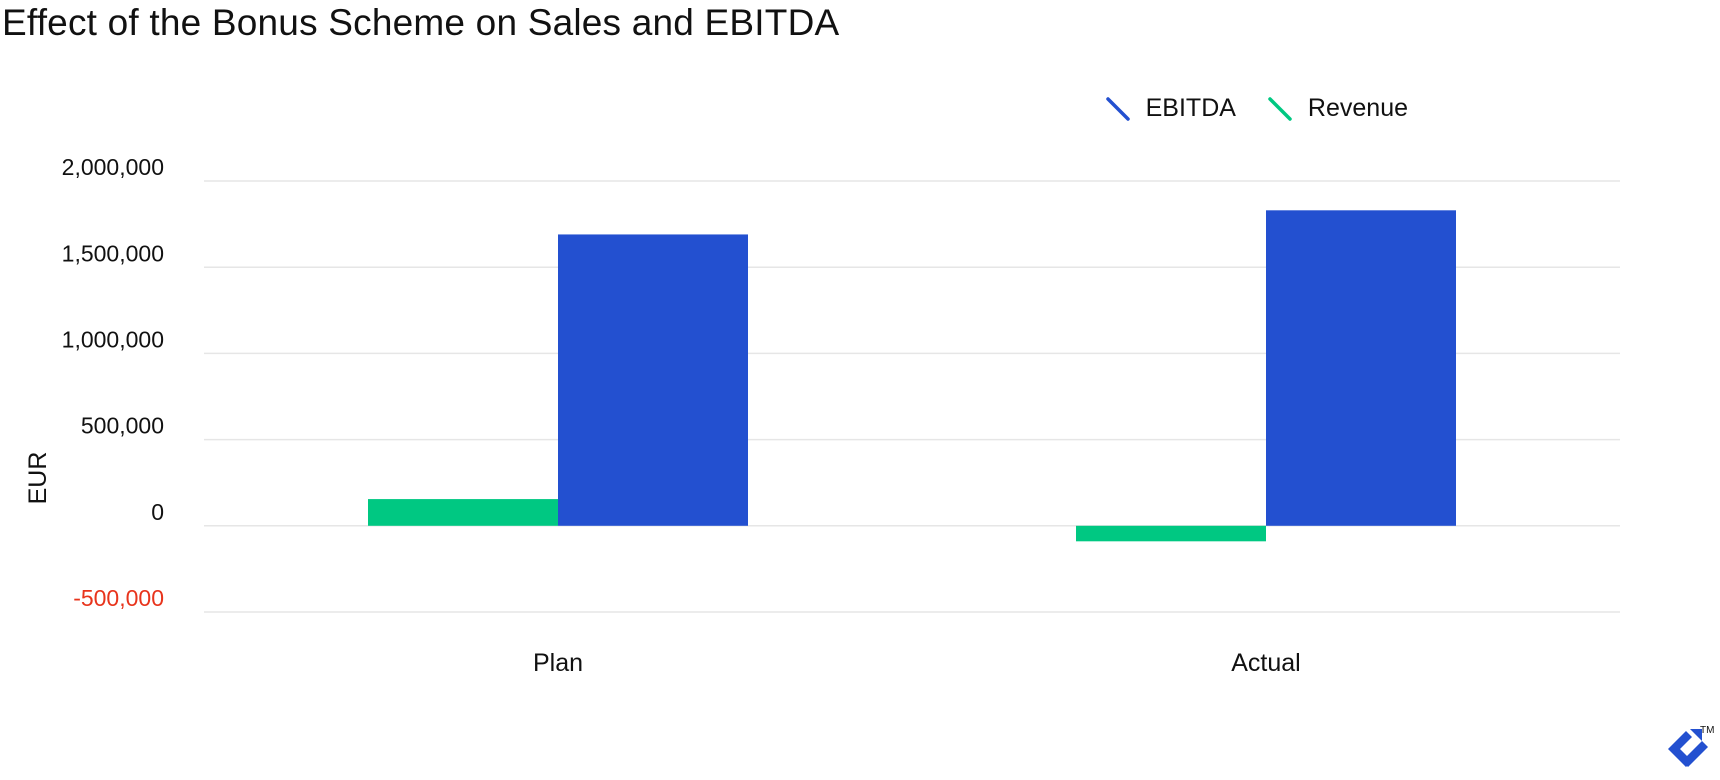 The image size is (1720, 780). I want to click on x-category-label: Actual, so click(1265, 663).